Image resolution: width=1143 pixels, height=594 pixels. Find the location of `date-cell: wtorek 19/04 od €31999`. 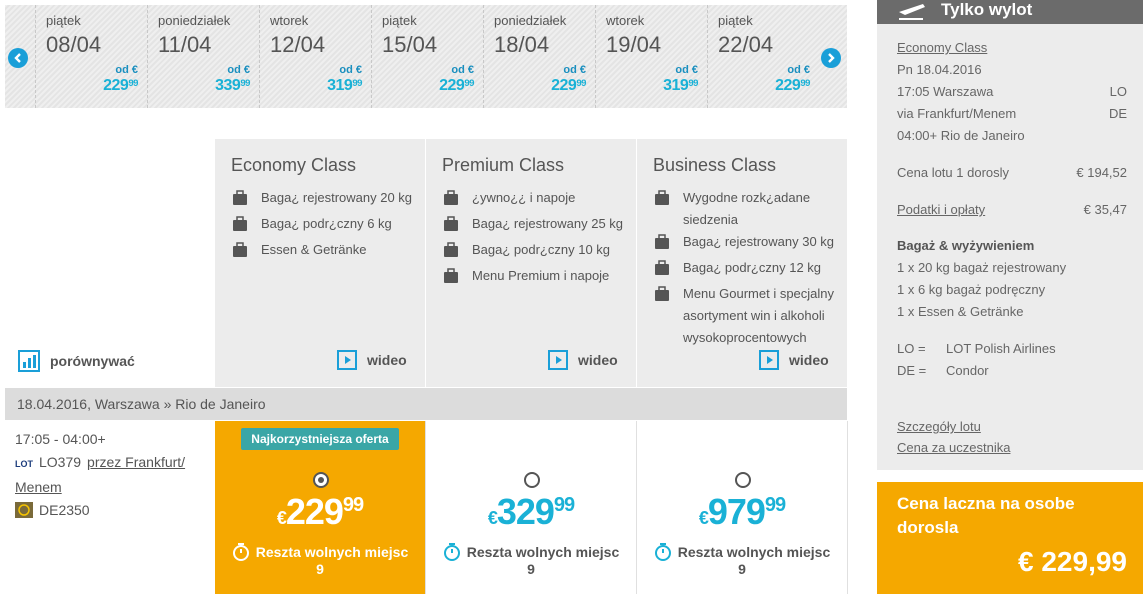

date-cell: wtorek 19/04 od €31999 is located at coordinates (651, 56).